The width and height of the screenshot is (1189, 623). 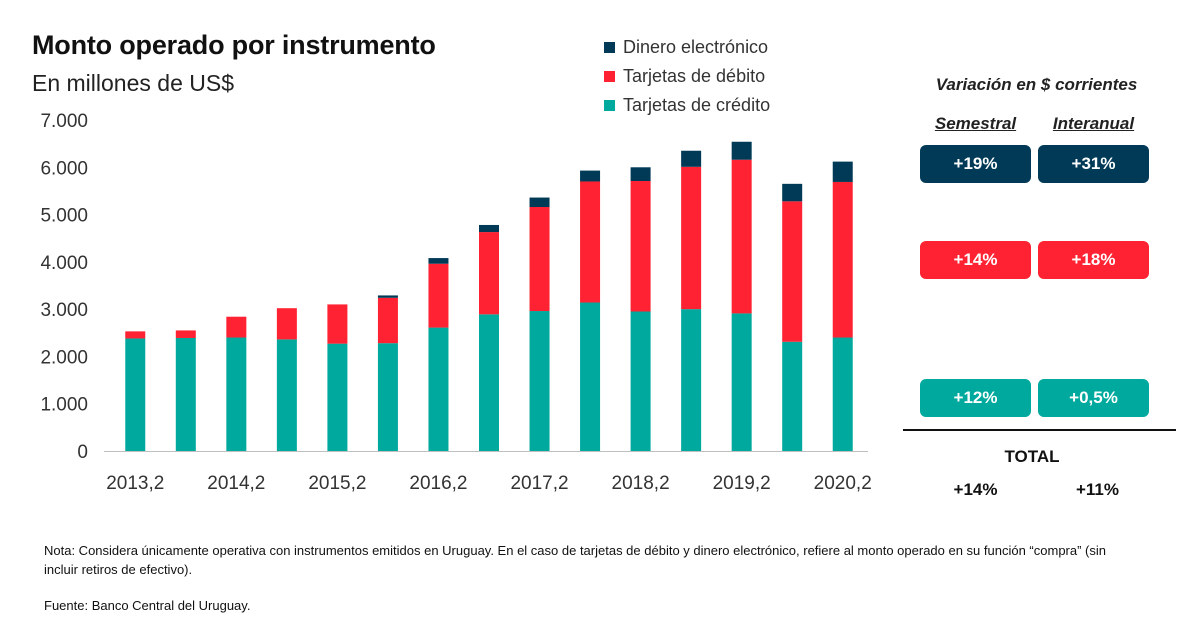 What do you see at coordinates (609, 47) in the screenshot?
I see `legend-swatch-dinero` at bounding box center [609, 47].